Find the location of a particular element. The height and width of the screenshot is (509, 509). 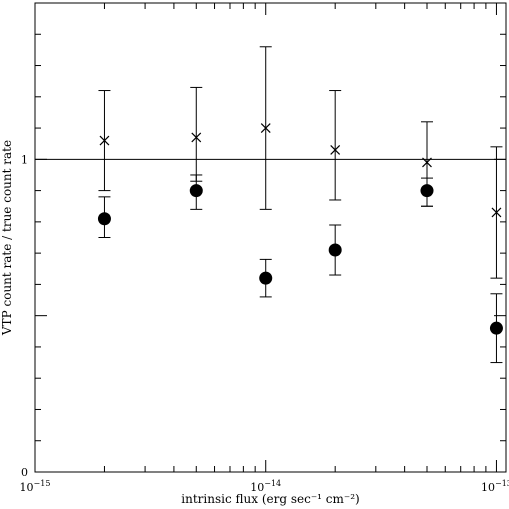

x-axis-label: intrinsic flux (erg sec⁻¹ cm⁻²) is located at coordinates (270, 499).